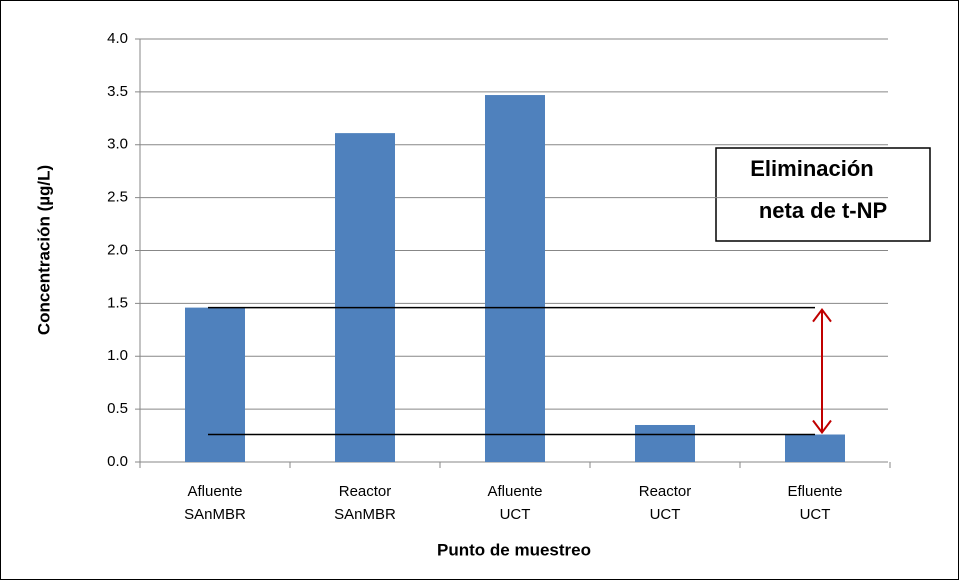  Describe the element at coordinates (117, 197) in the screenshot. I see `y-tick-label: 2.5` at that location.